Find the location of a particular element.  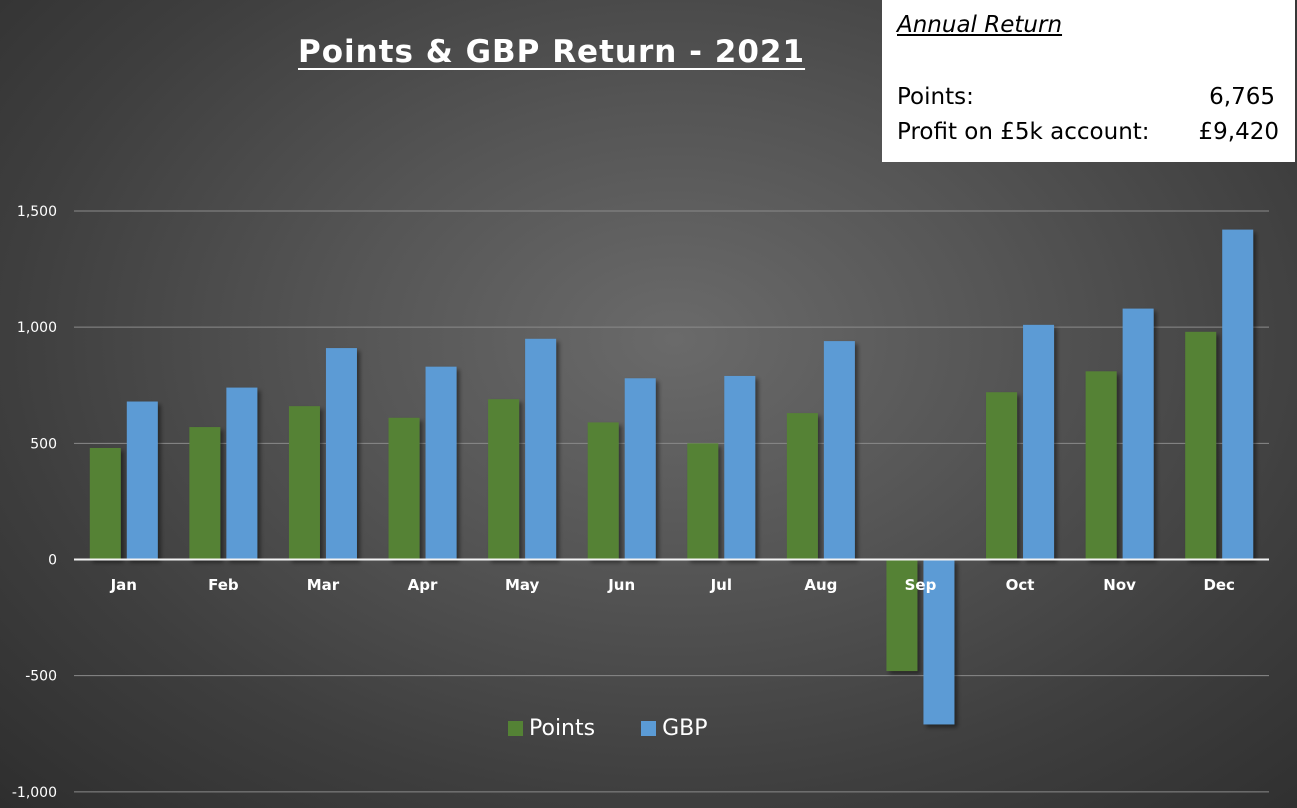

bar-points-nov is located at coordinates (1101, 465).